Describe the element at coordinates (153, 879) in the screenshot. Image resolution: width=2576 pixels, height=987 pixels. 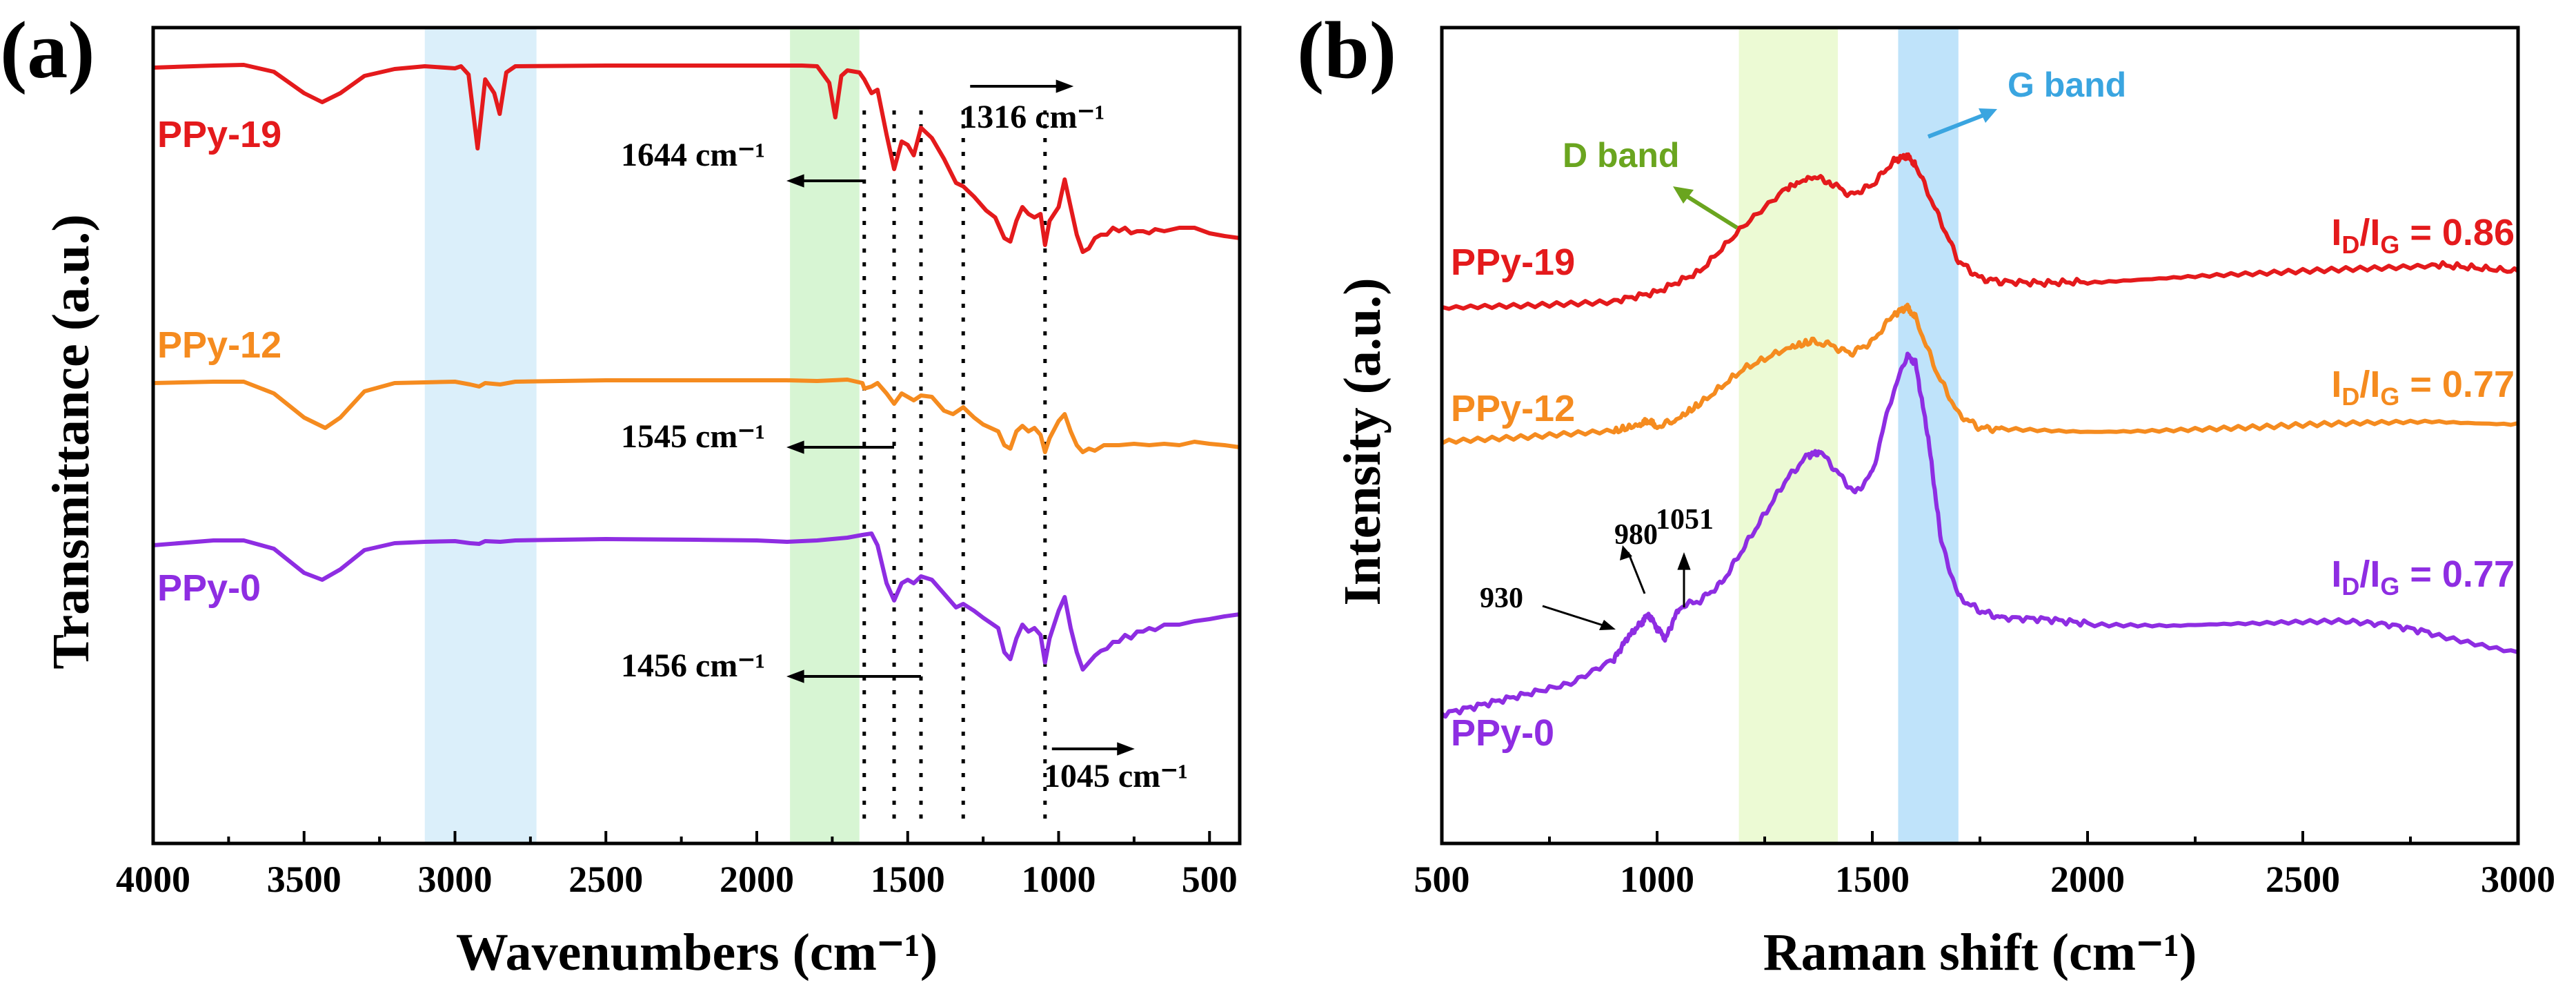
I see `panel-a-x-tick-label: 4000` at that location.